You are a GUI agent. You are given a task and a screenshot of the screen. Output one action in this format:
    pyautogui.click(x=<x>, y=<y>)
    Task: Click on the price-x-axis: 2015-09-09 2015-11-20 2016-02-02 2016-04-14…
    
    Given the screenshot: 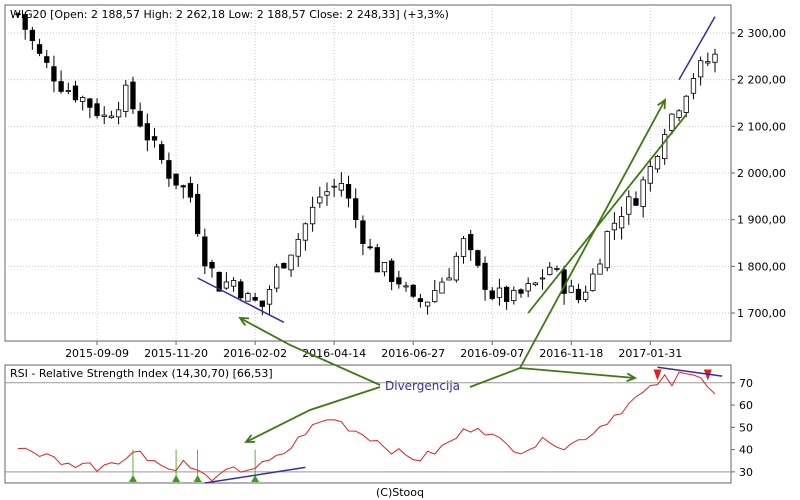 What is the action you would take?
    pyautogui.click(x=373, y=350)
    